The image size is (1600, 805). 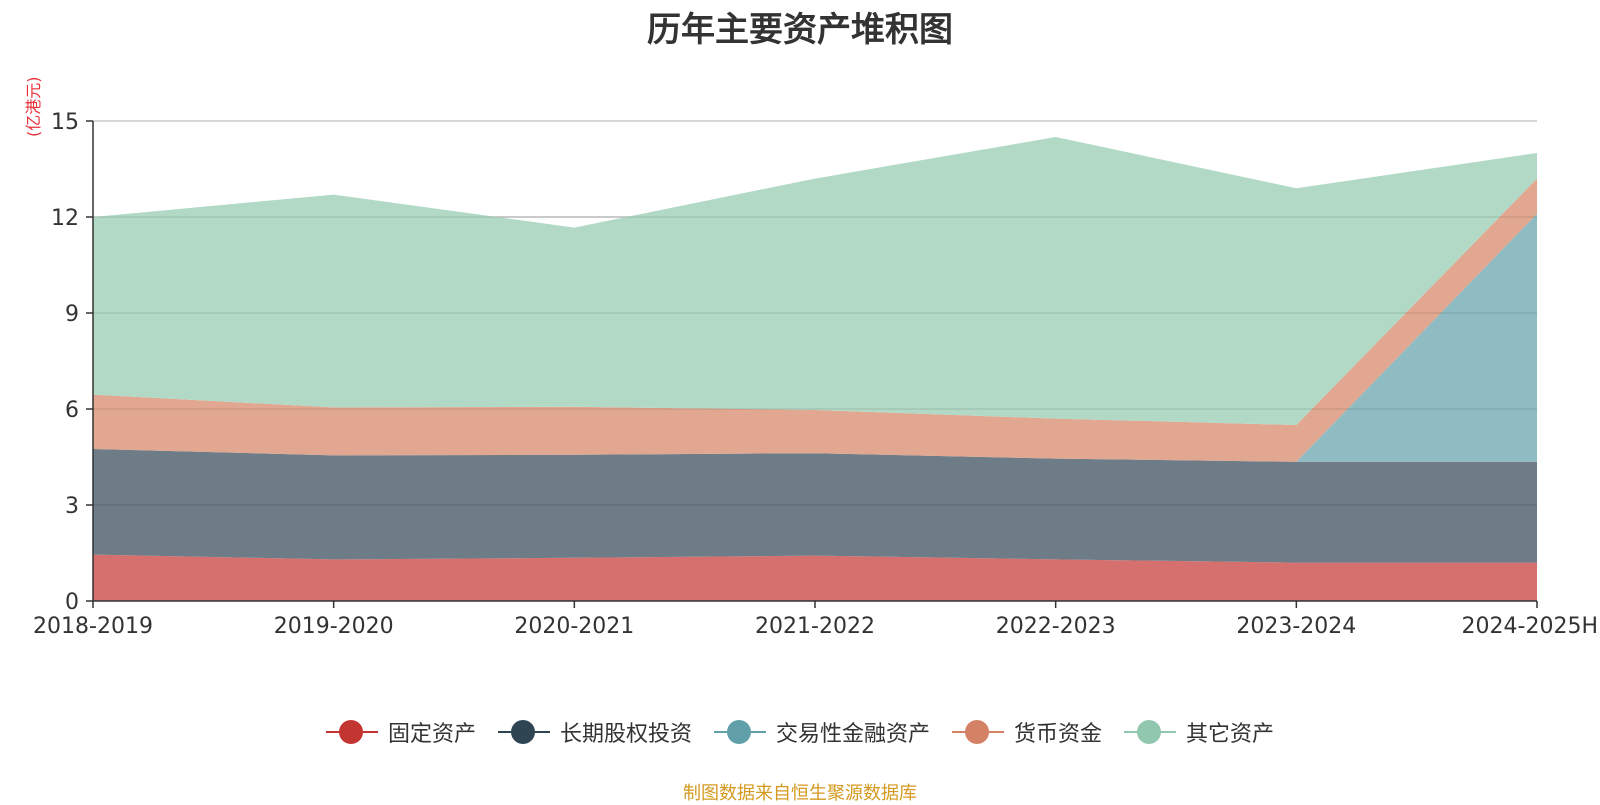 What do you see at coordinates (800, 793) in the screenshot?
I see `source-note: 制图数据来自恒生聚源数据库` at bounding box center [800, 793].